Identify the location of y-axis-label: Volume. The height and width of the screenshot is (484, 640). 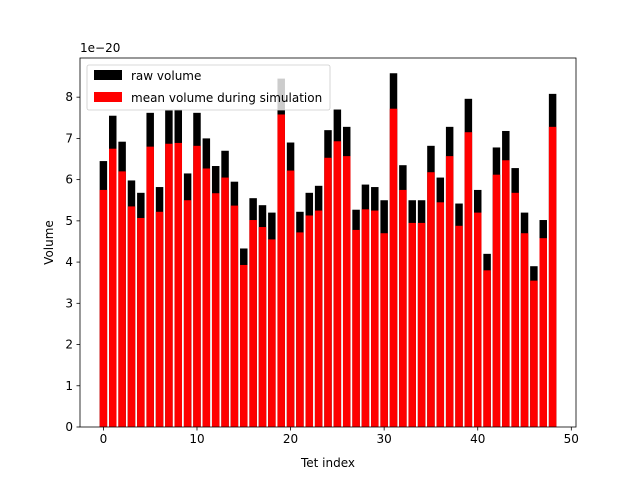
(49, 242).